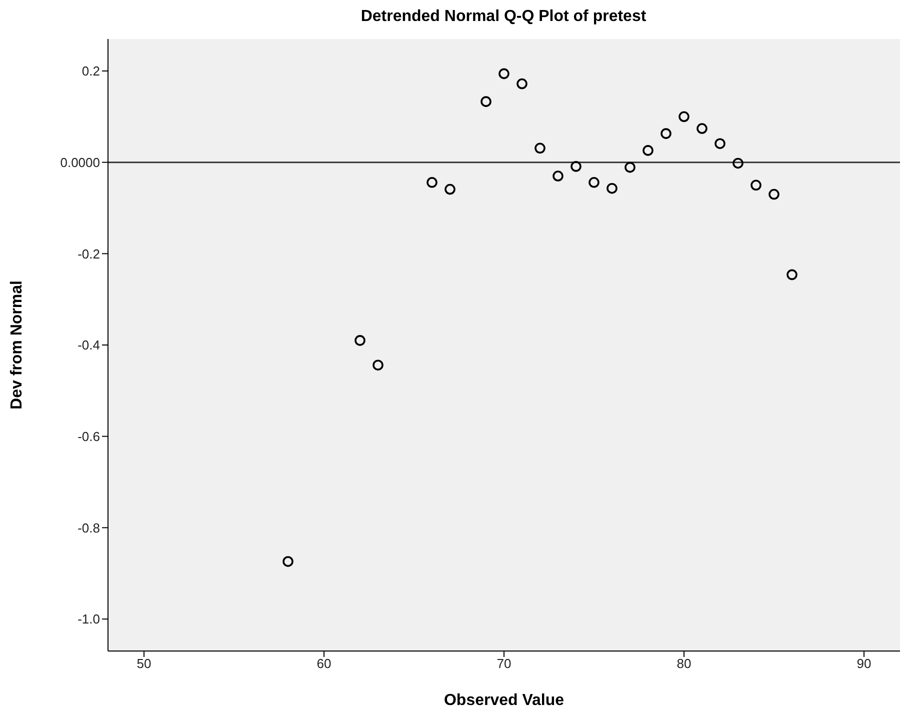 The width and height of the screenshot is (907, 721). What do you see at coordinates (80, 162) in the screenshot?
I see `y-tick-label: 0.0000` at bounding box center [80, 162].